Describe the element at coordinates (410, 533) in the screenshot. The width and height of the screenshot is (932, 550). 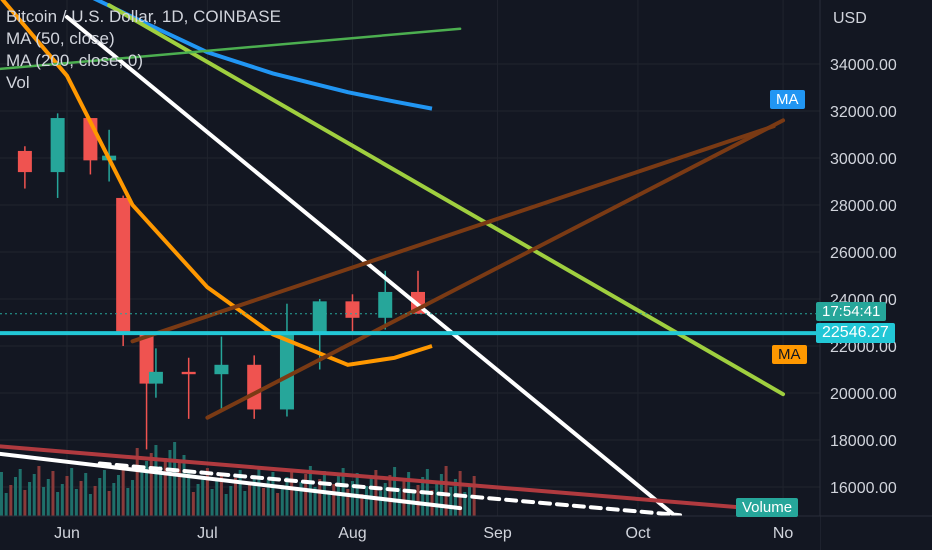
I see `time-axis-bg` at that location.